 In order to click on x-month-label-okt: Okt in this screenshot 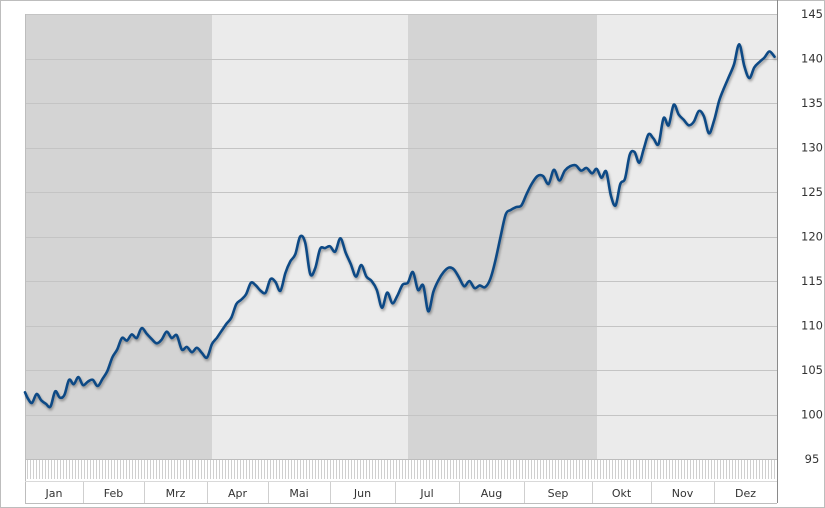, I will do `click(622, 493)`.